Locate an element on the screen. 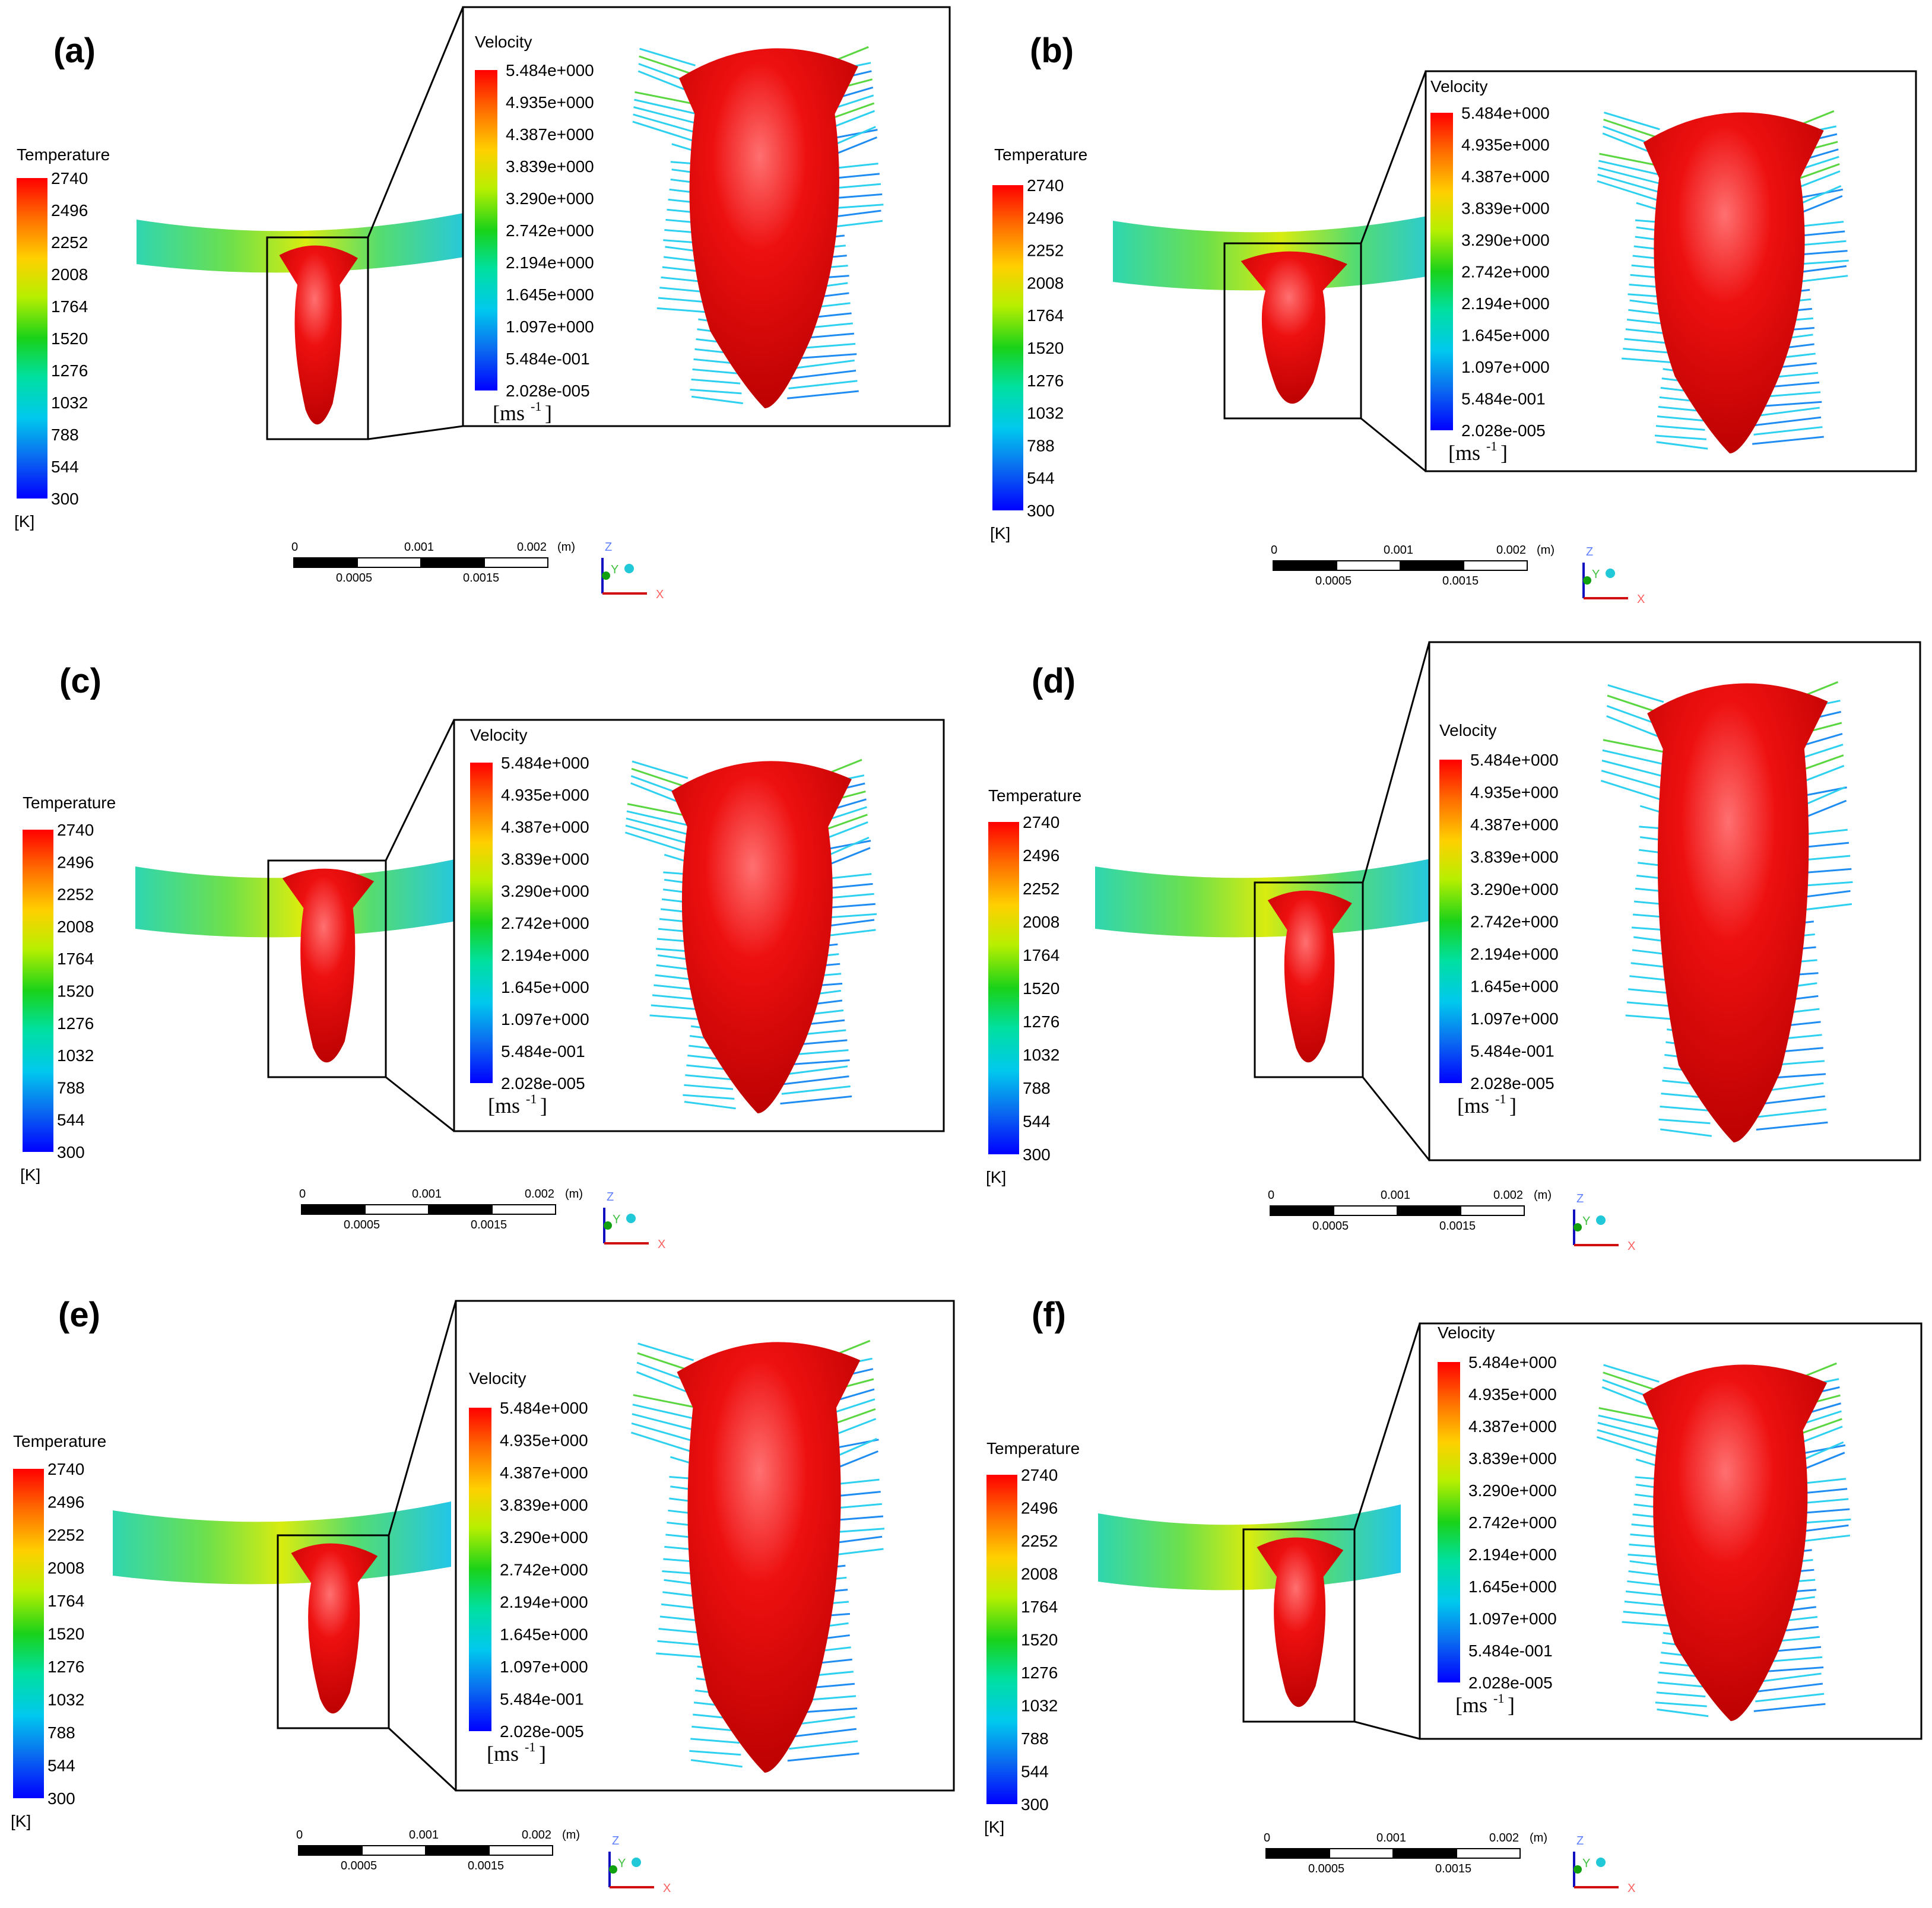  temperature-tick-label: 2252 is located at coordinates (1045, 251).